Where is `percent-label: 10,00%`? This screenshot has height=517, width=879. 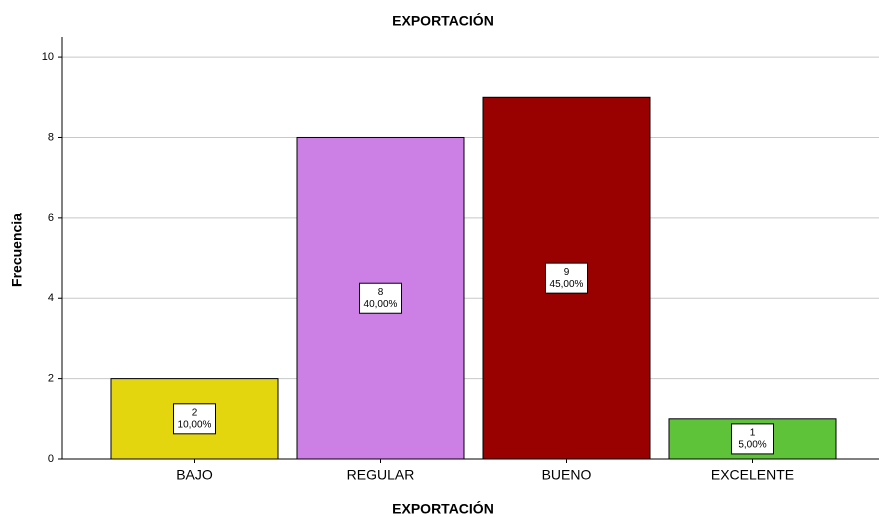
percent-label: 10,00% is located at coordinates (195, 424).